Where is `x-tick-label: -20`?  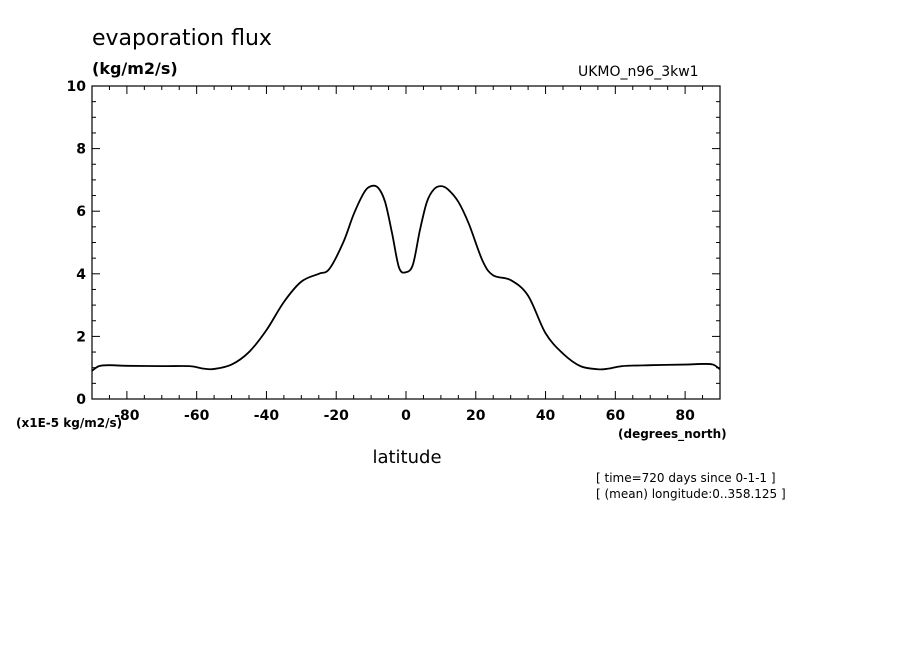 x-tick-label: -20 is located at coordinates (337, 416).